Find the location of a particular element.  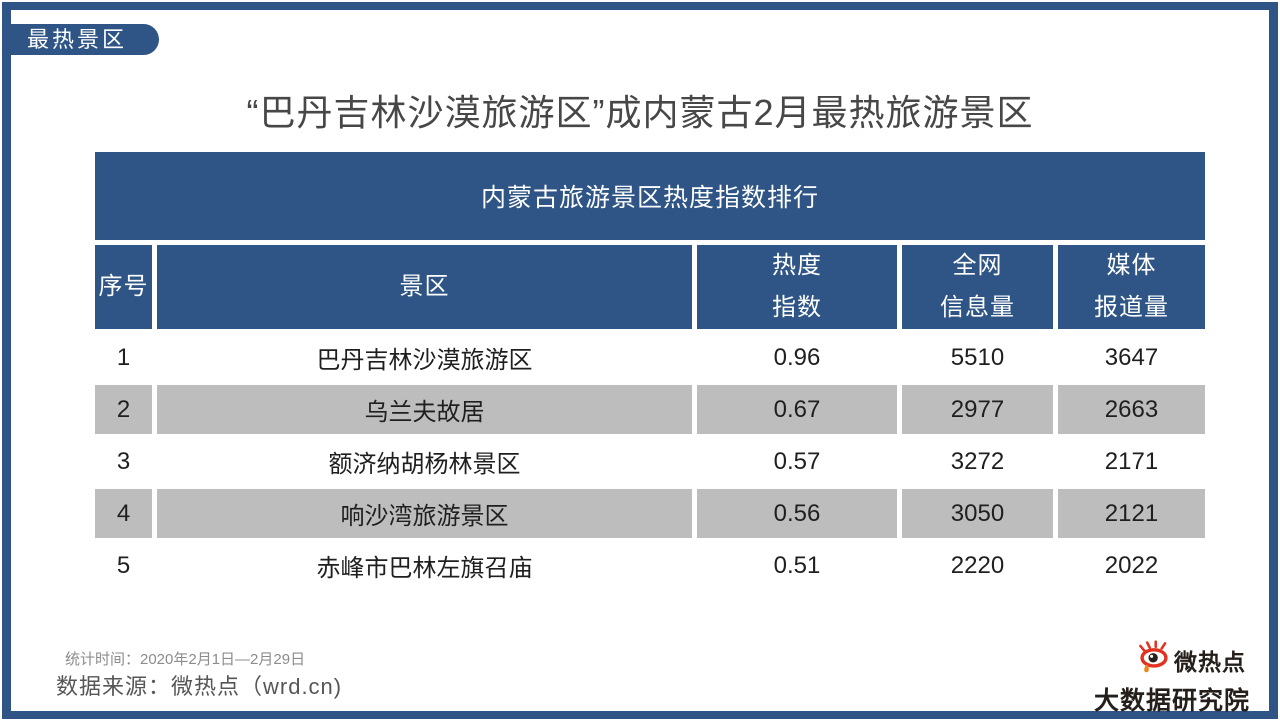

weiredian-logo: 微热点 大数据研究院 is located at coordinates (1169, 678).